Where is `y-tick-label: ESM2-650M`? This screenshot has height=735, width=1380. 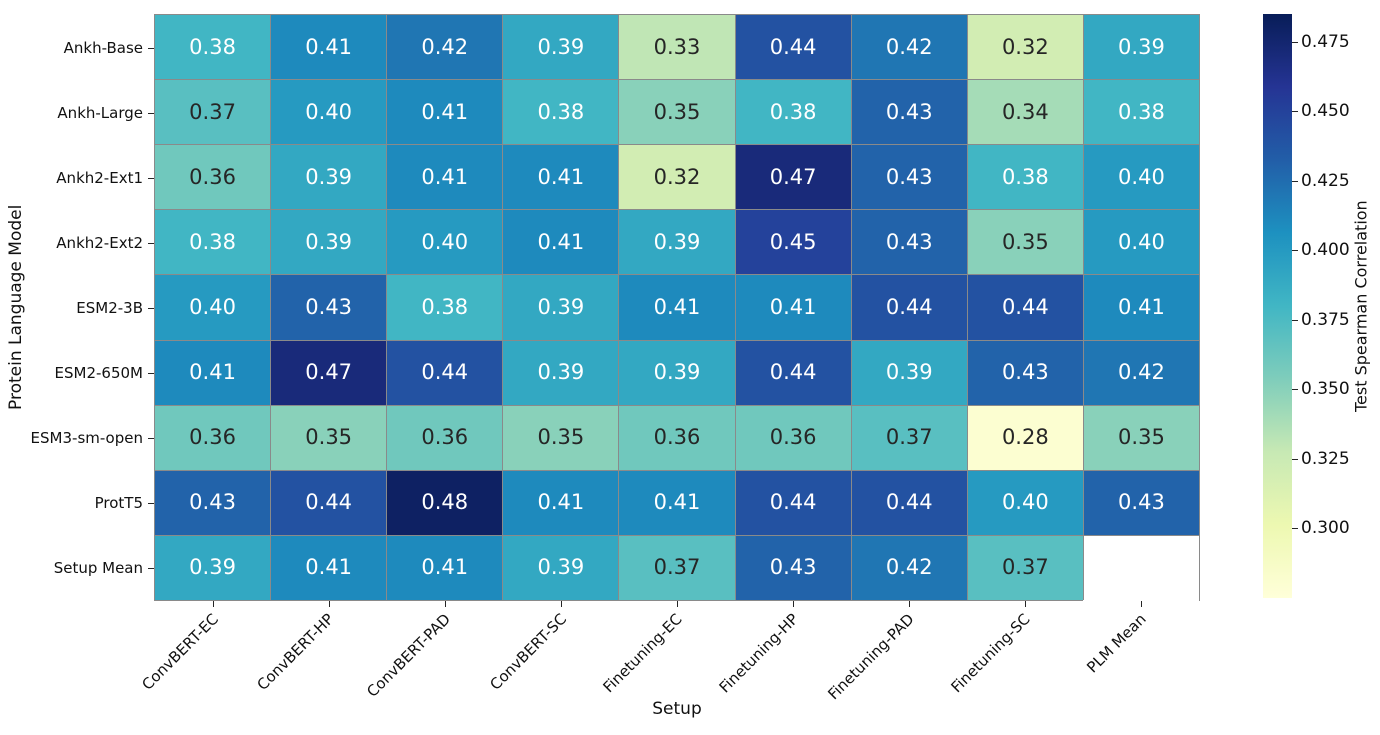
y-tick-label: ESM2-650M is located at coordinates (98, 372).